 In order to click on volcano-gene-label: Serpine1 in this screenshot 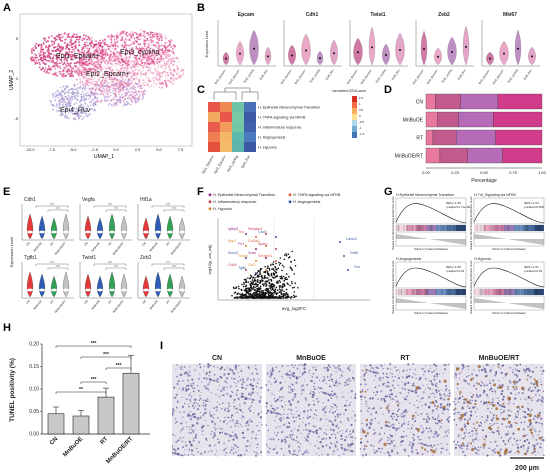, I will do `click(255, 229)`.